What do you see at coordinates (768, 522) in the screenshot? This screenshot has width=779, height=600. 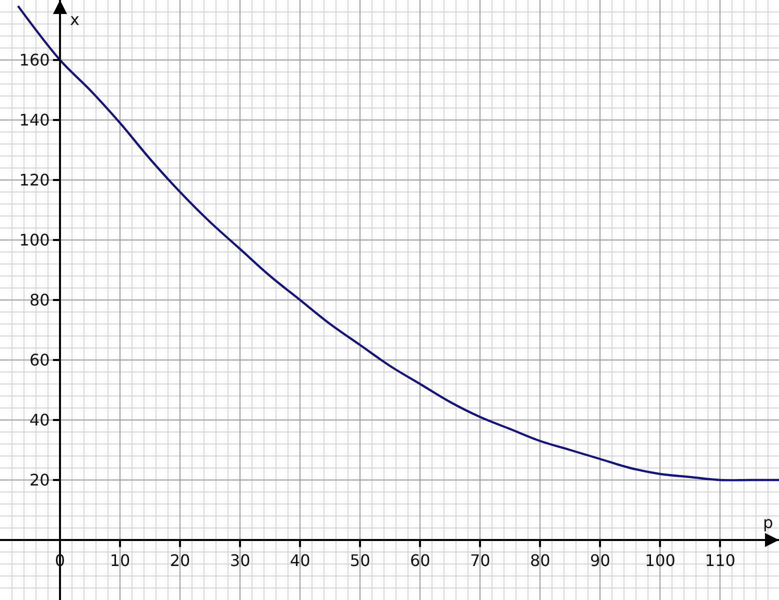 I see `x-axis-title: p` at bounding box center [768, 522].